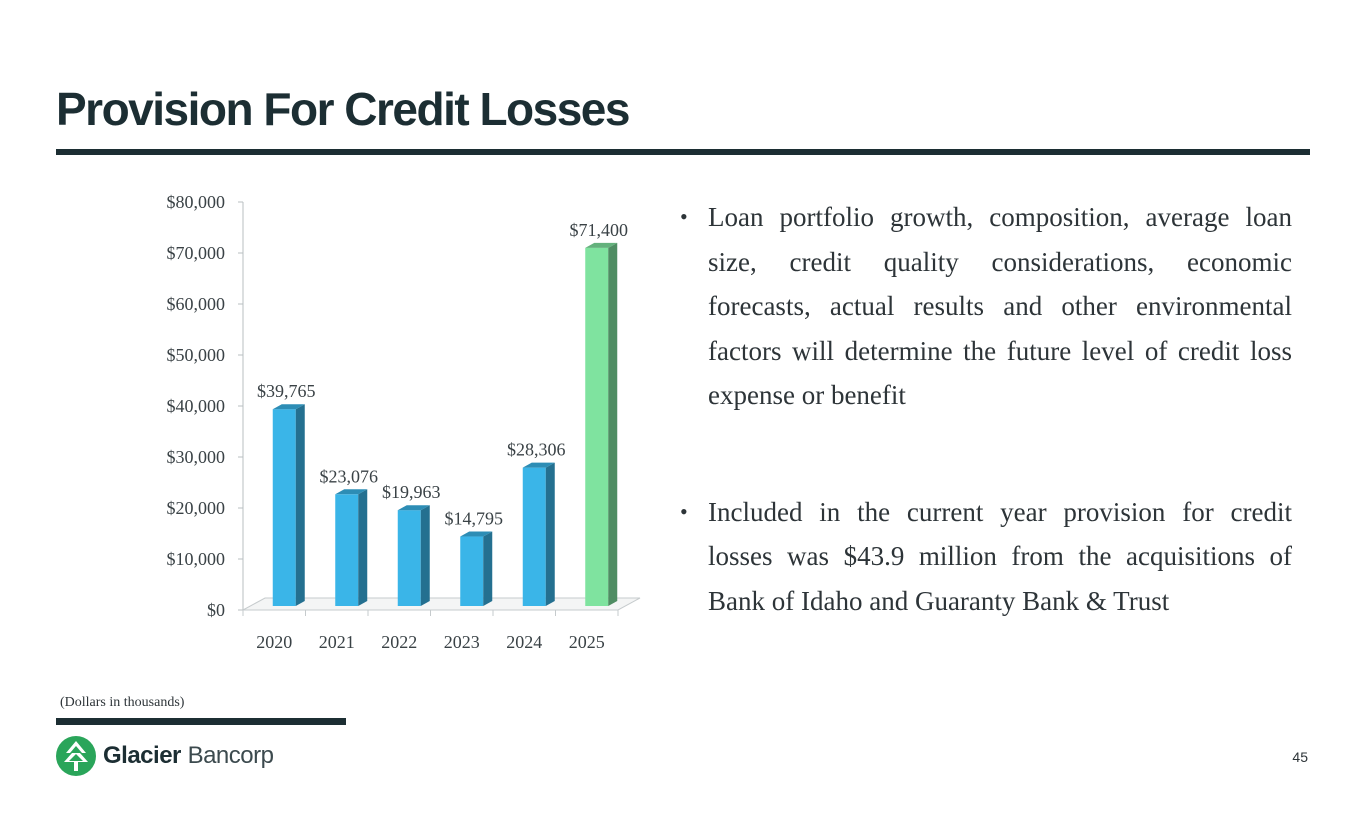  What do you see at coordinates (536, 450) in the screenshot?
I see `data-label: $28,306` at bounding box center [536, 450].